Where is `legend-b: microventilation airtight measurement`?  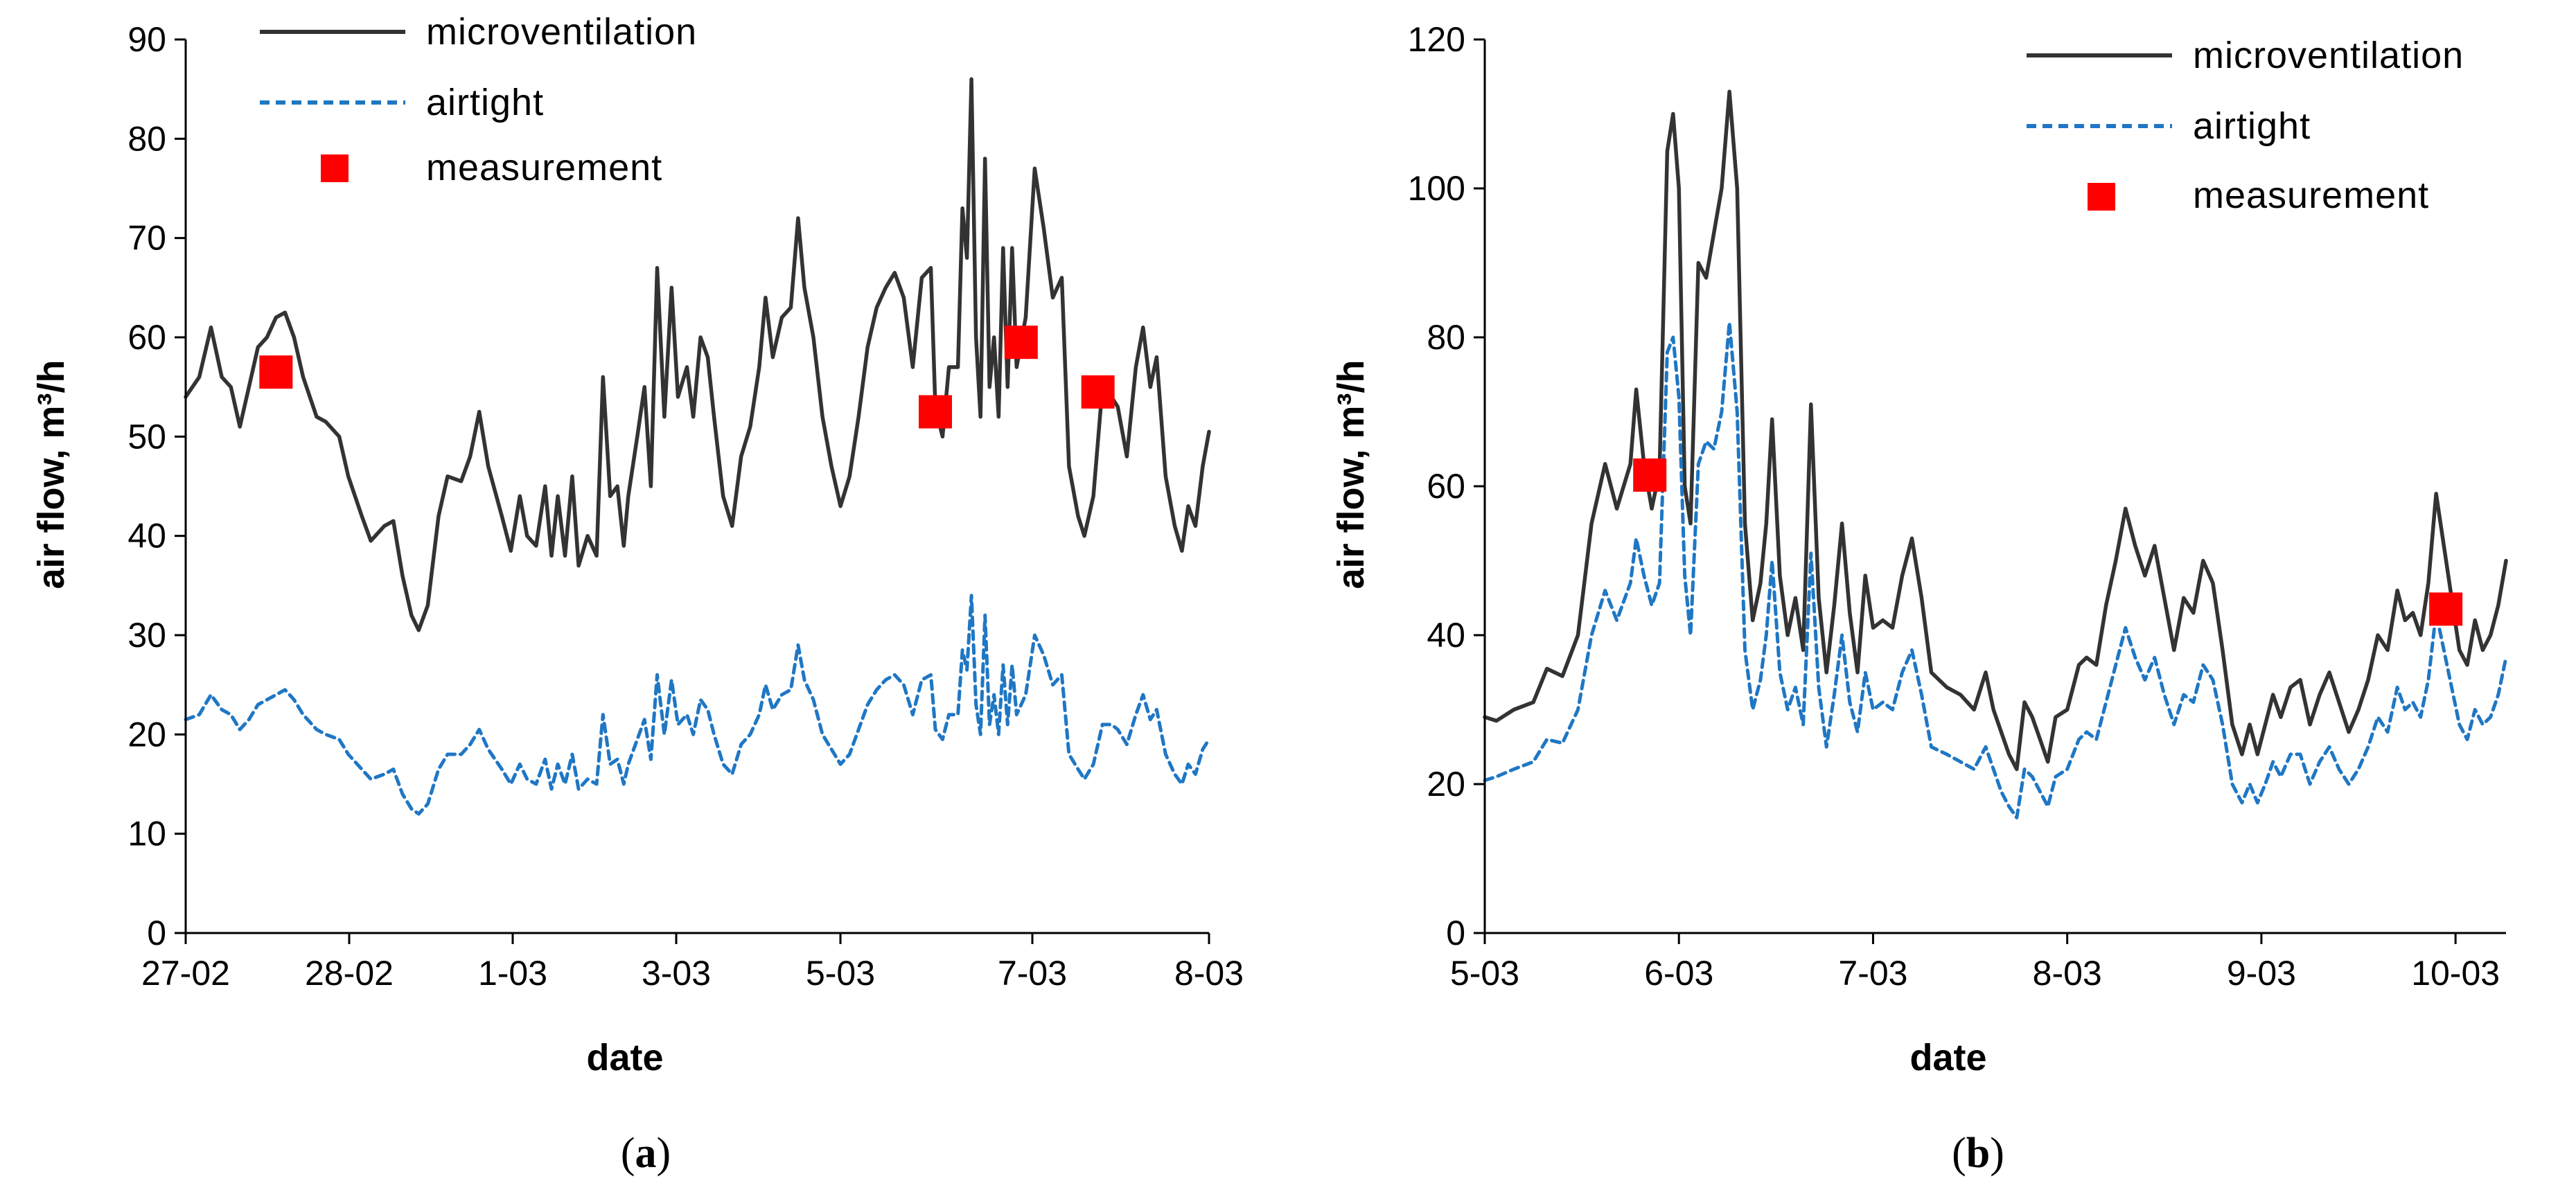
legend-b: microventilation airtight measurement is located at coordinates (2245, 125).